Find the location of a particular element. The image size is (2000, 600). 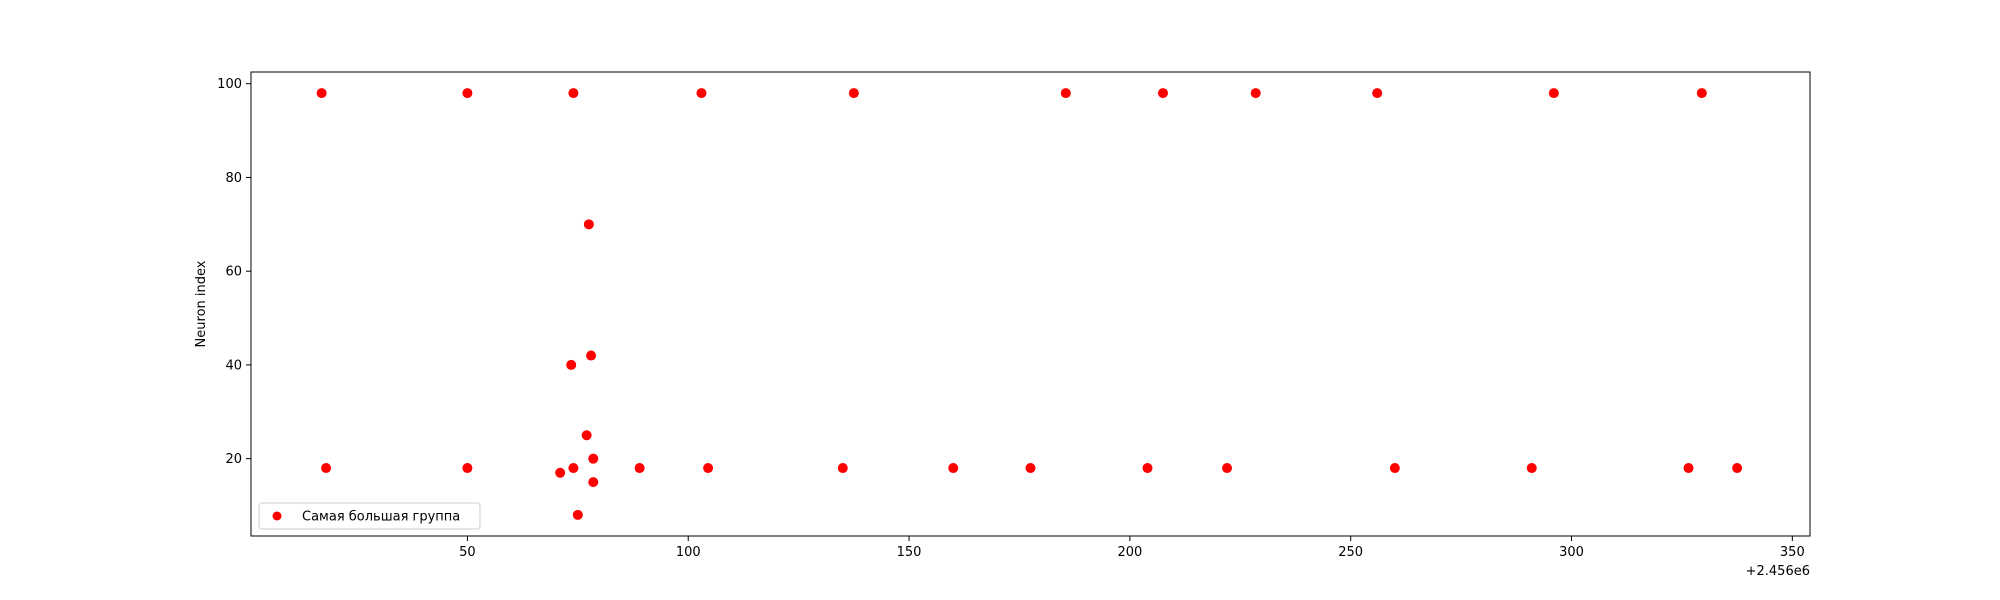

x-tick-label: 200 is located at coordinates (1129, 552).